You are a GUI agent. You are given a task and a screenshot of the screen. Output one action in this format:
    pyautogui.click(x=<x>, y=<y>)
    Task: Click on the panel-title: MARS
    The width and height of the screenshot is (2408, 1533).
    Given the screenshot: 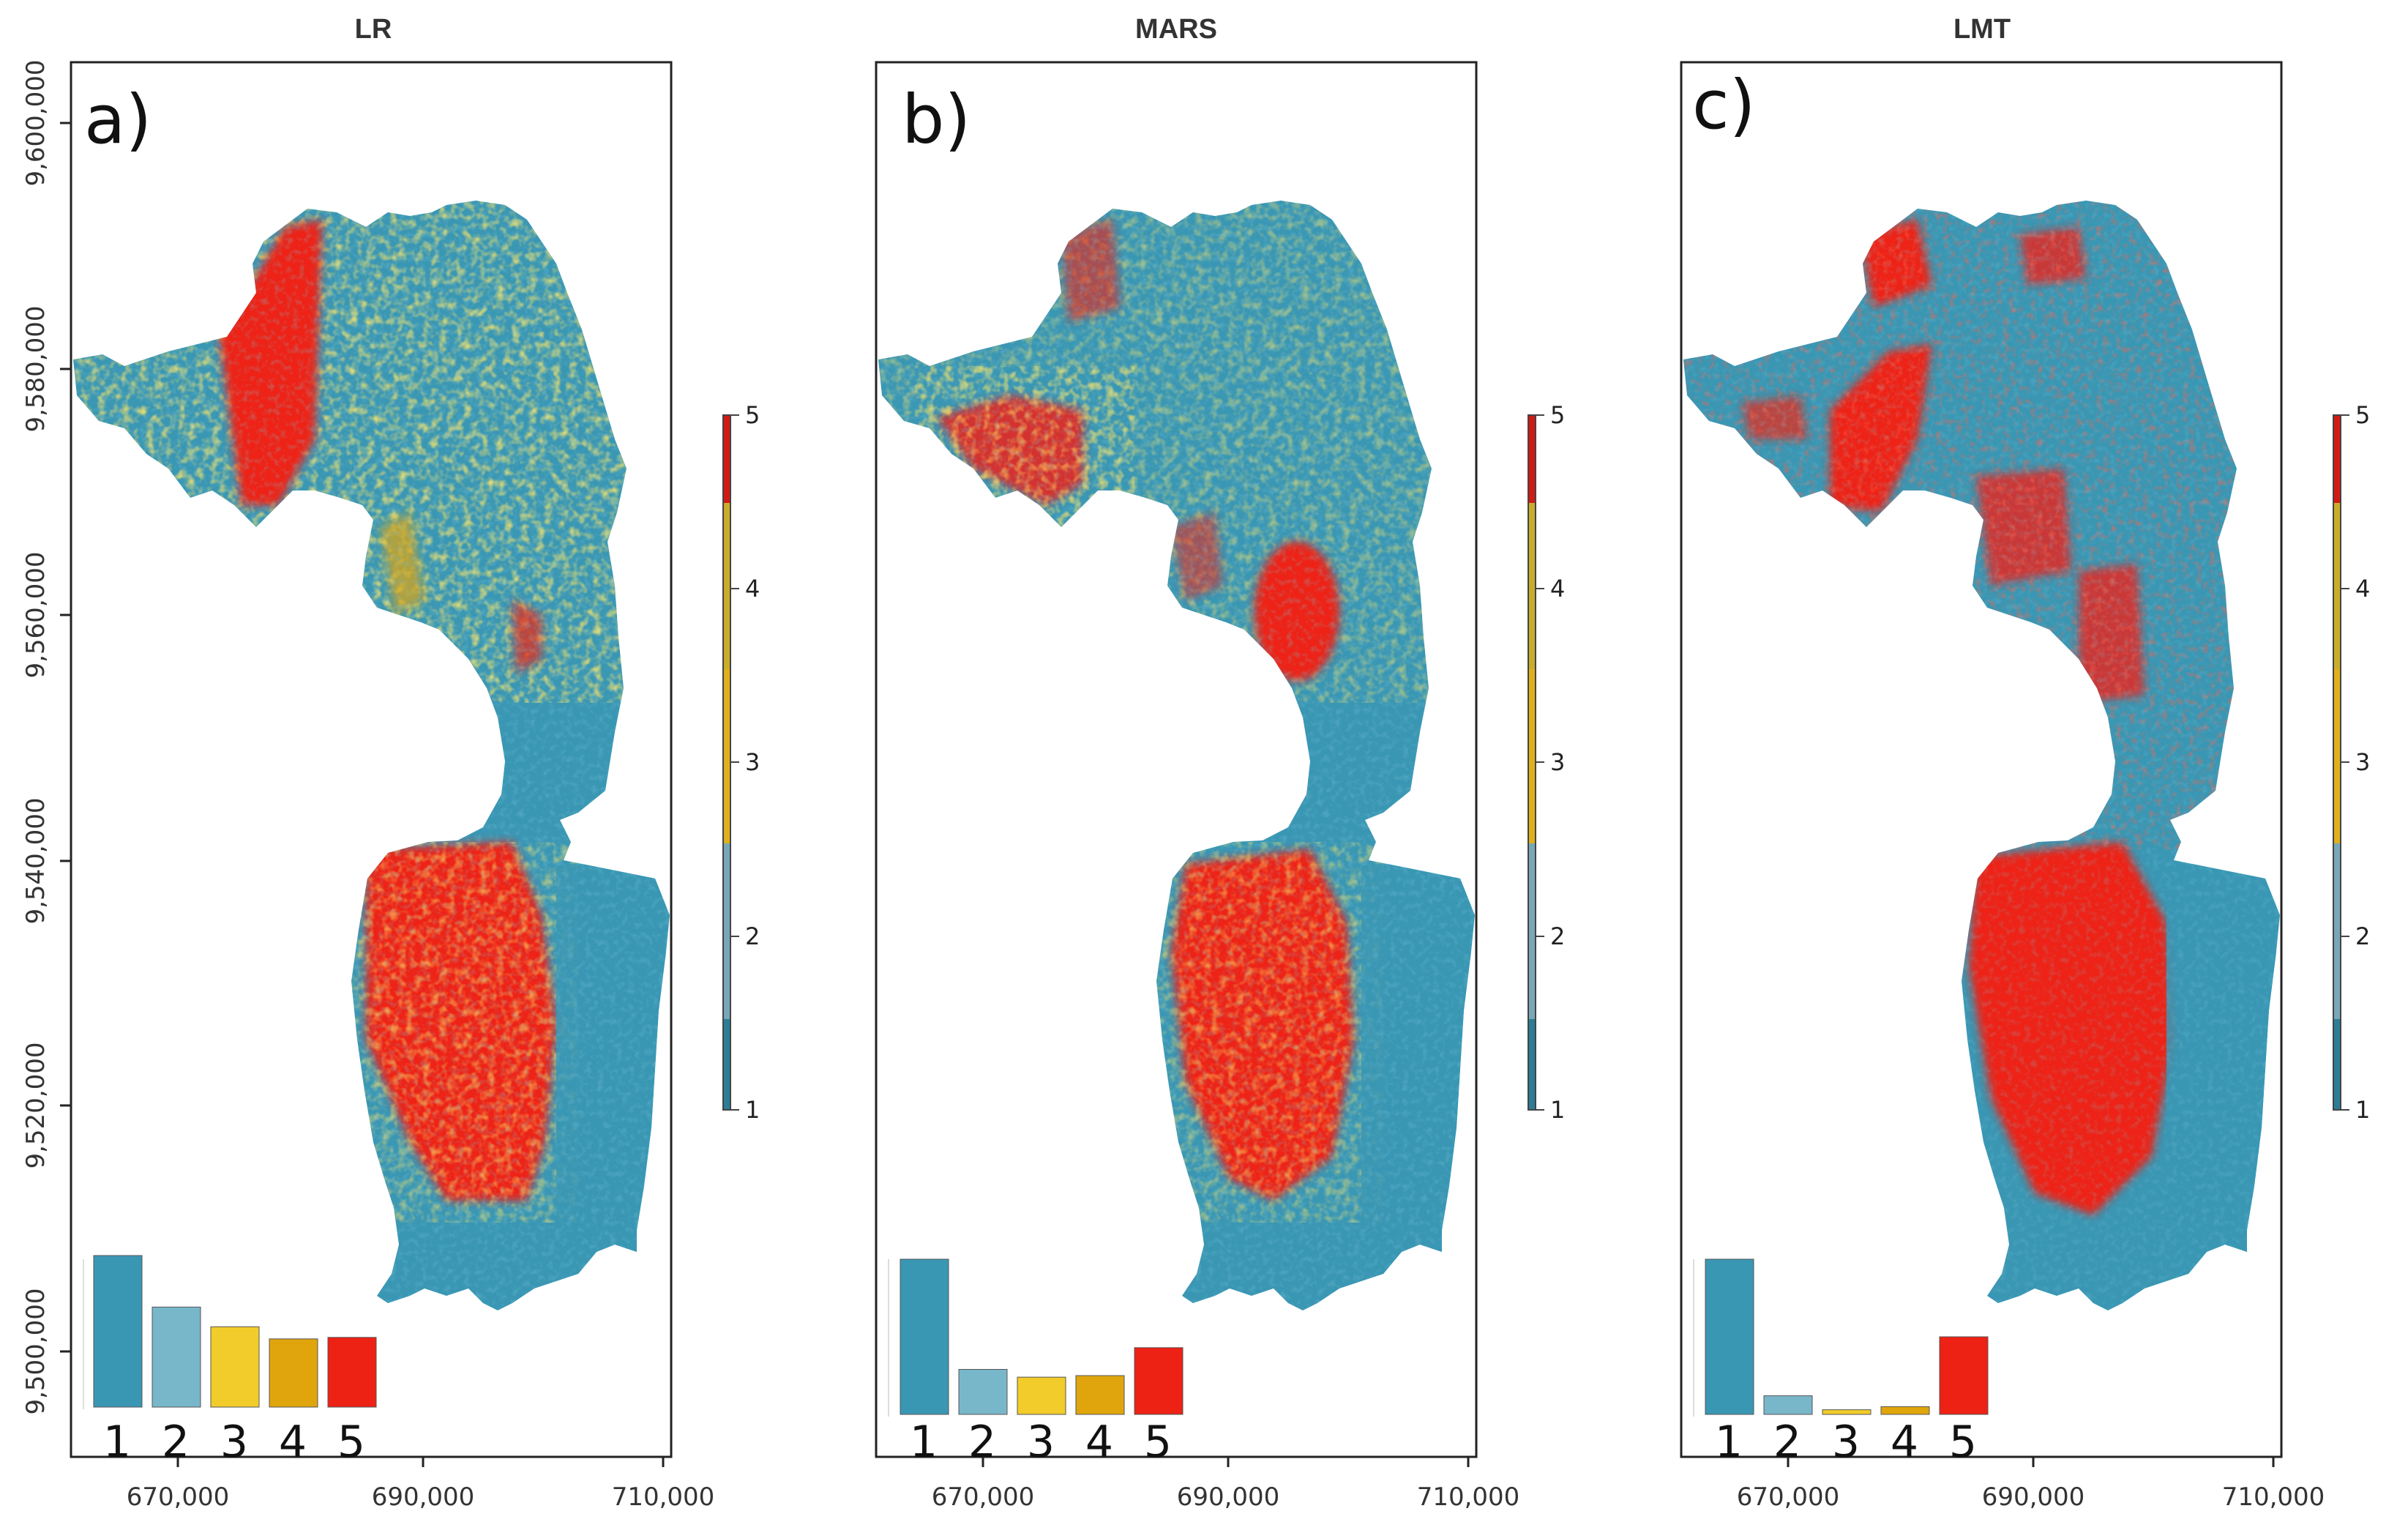 What is the action you would take?
    pyautogui.click(x=1176, y=29)
    